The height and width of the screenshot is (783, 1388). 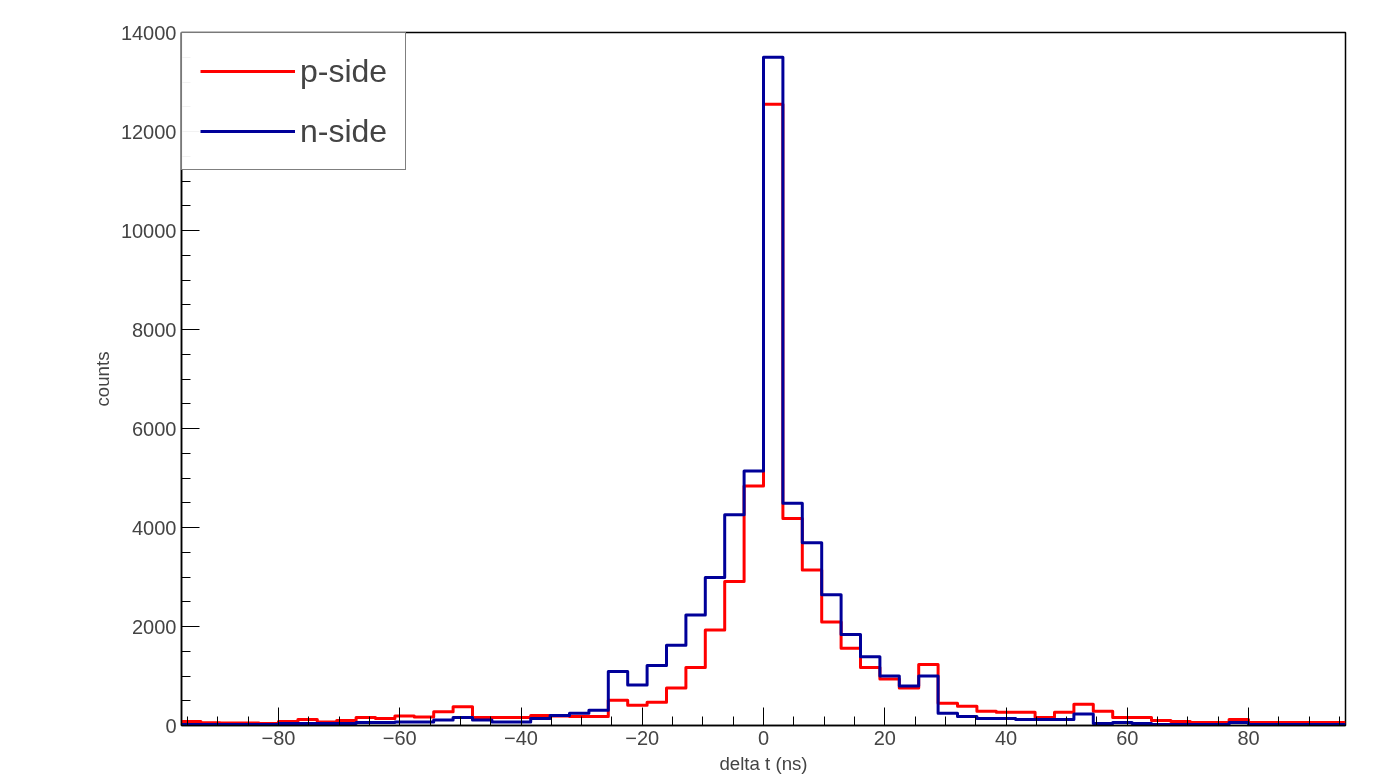 What do you see at coordinates (102, 379) in the screenshot?
I see `y-axis-title: counts` at bounding box center [102, 379].